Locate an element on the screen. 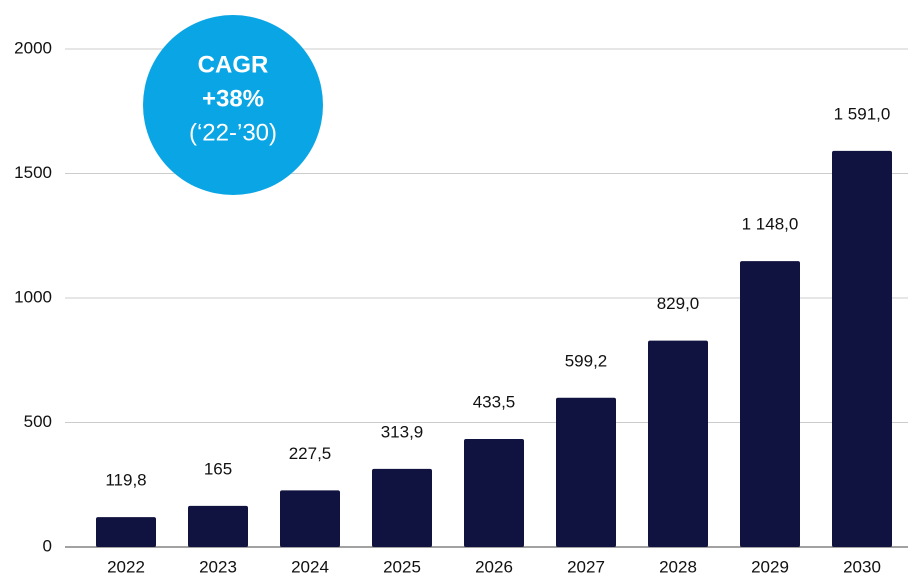  x-tick-label: 2028 is located at coordinates (678, 566).